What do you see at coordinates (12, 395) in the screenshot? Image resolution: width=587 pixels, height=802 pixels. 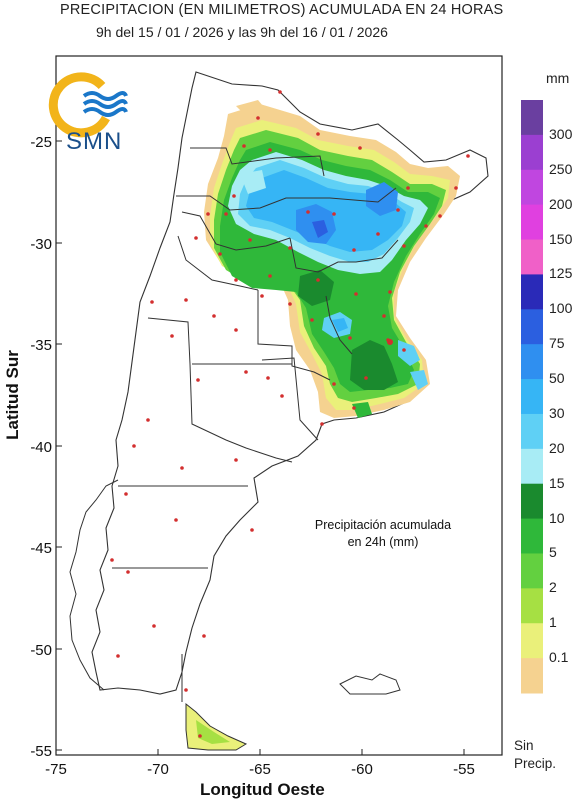 I see `y-axis-label: Latitud Sur` at bounding box center [12, 395].